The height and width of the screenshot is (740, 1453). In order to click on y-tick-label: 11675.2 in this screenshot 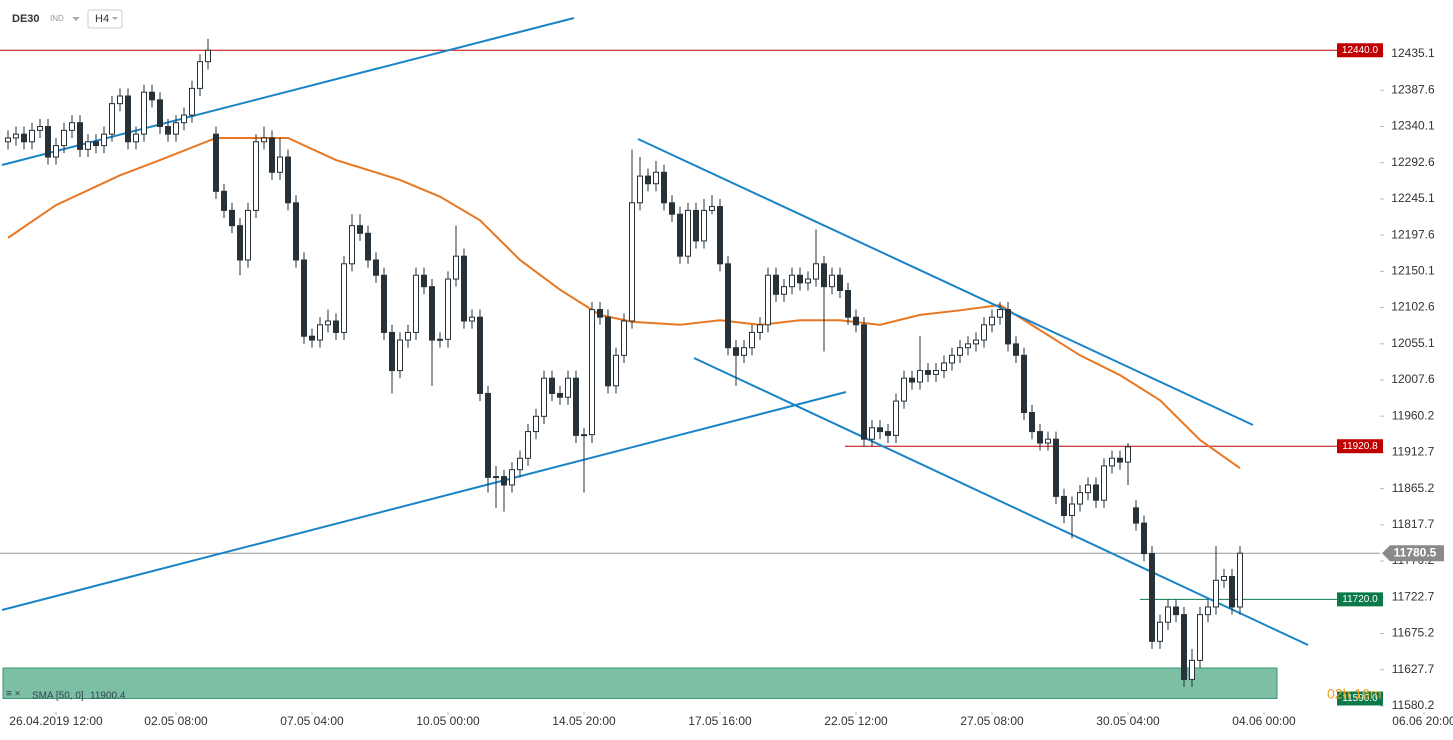, I will do `click(1413, 633)`.